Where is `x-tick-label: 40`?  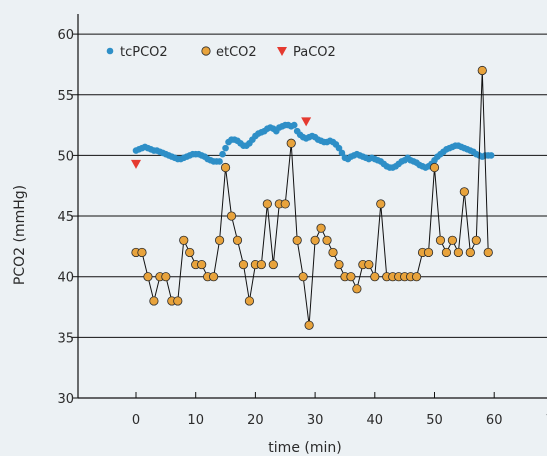 x-tick-label: 40 is located at coordinates (375, 420).